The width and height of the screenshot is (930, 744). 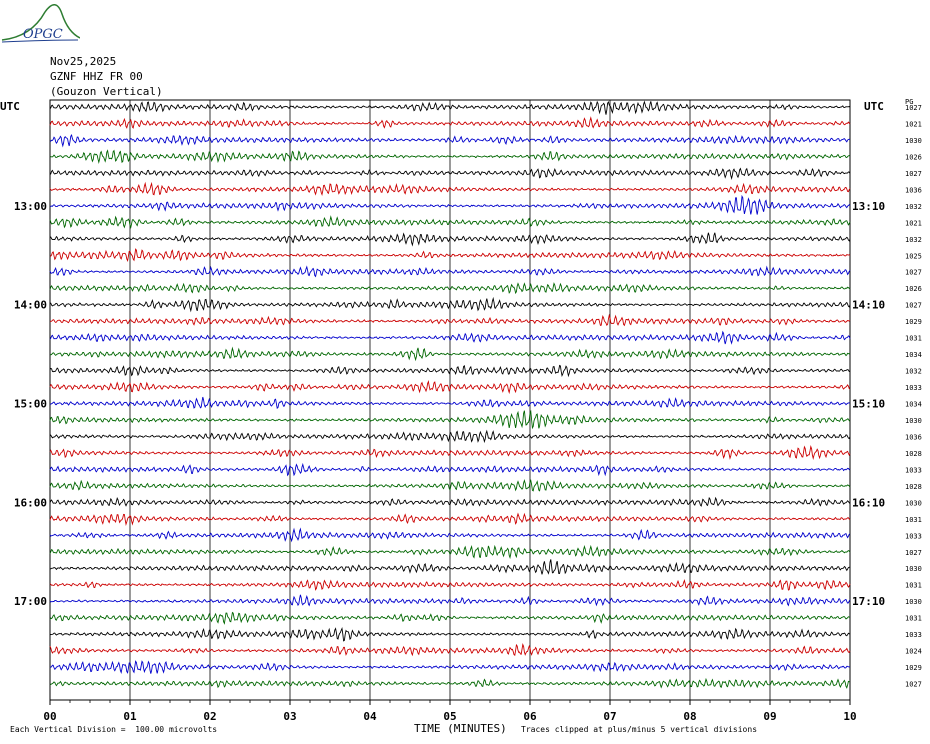 I want to click on left-utc-label: UTC, so click(x=10, y=106).